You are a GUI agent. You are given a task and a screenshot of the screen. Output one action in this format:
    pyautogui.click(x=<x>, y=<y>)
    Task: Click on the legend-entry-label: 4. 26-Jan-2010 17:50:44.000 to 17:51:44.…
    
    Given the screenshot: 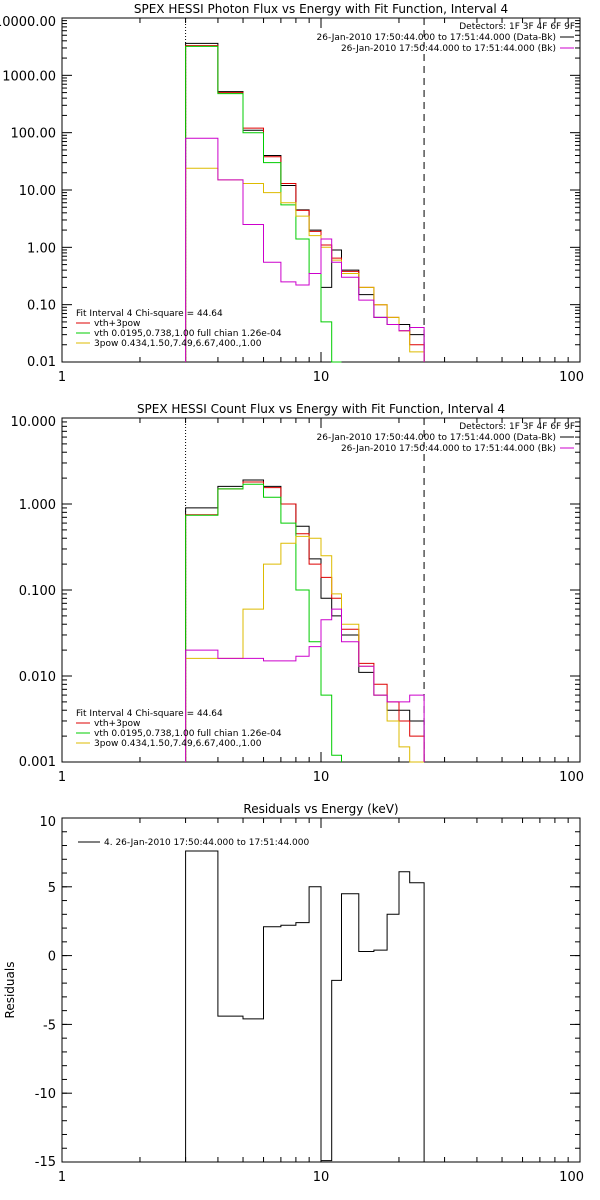 What is the action you would take?
    pyautogui.click(x=206, y=843)
    